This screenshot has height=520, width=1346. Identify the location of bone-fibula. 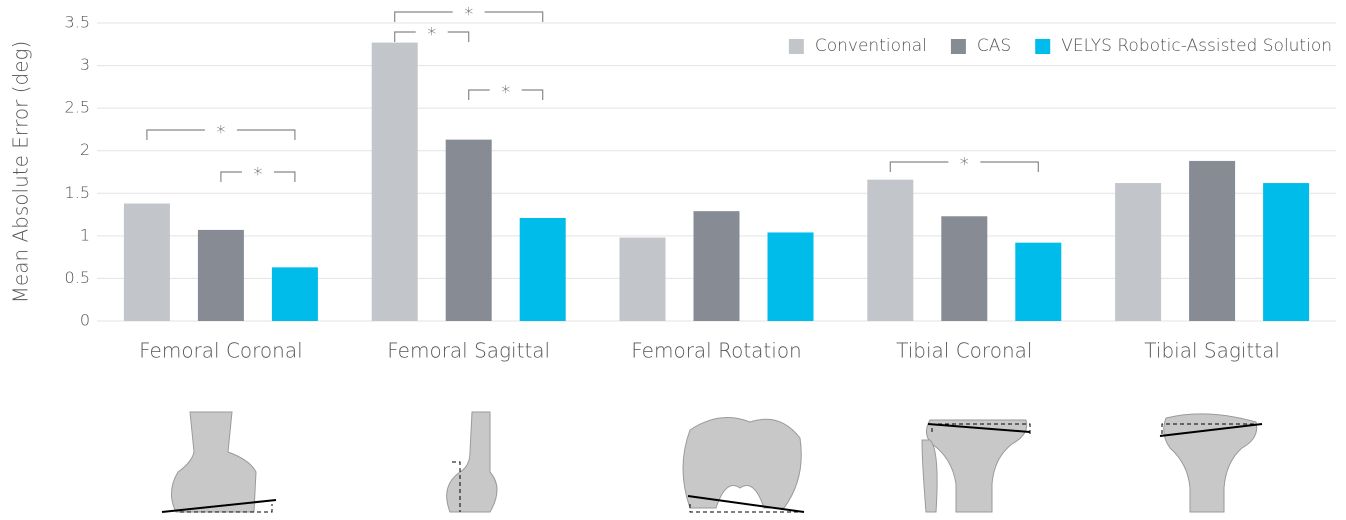
(929, 476).